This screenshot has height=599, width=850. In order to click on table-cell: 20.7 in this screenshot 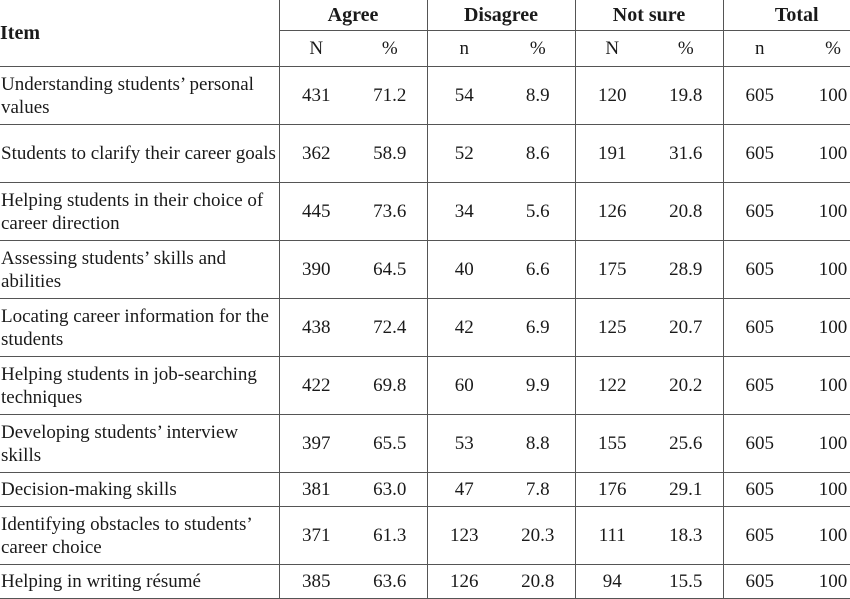, I will do `click(686, 327)`.